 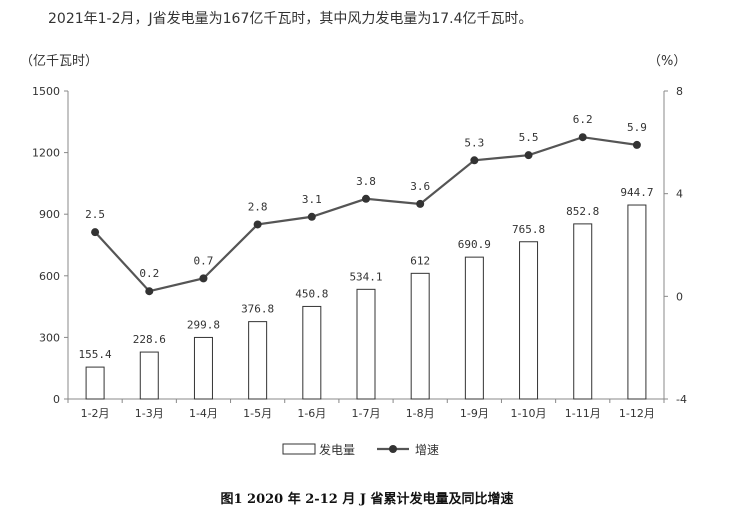 What do you see at coordinates (366, 181) in the screenshot?
I see `growth-value-label: 3.8` at bounding box center [366, 181].